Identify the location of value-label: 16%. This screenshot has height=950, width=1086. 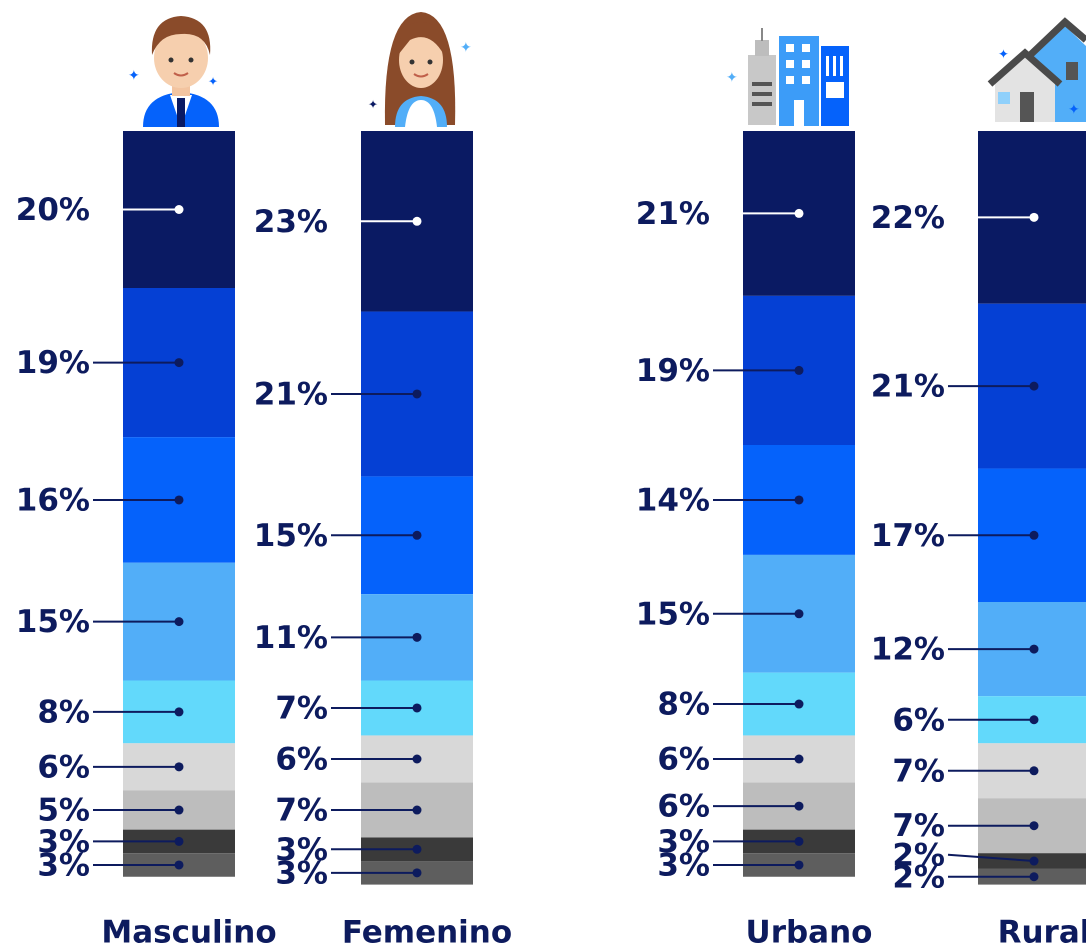
(53, 500).